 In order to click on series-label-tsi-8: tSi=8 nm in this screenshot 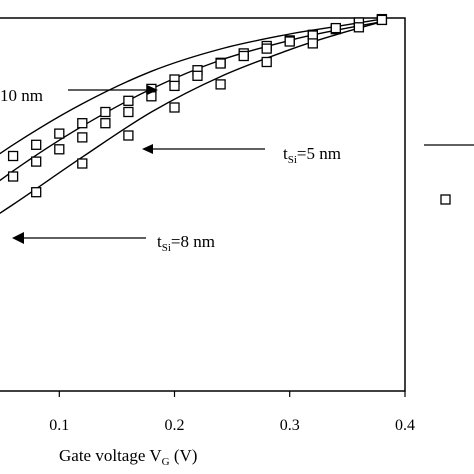, I will do `click(186, 243)`.